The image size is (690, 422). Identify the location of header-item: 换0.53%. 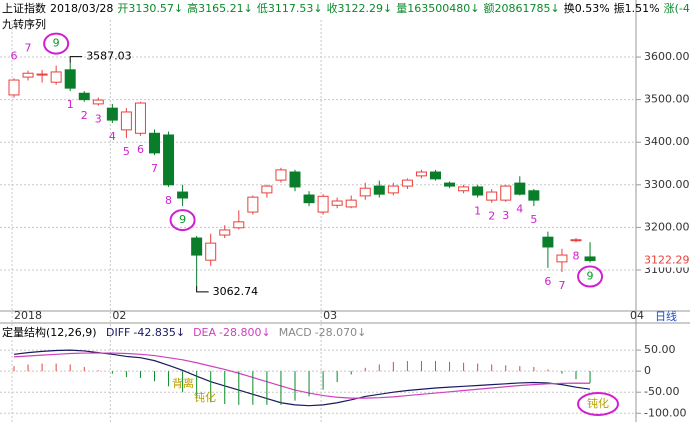
(587, 8).